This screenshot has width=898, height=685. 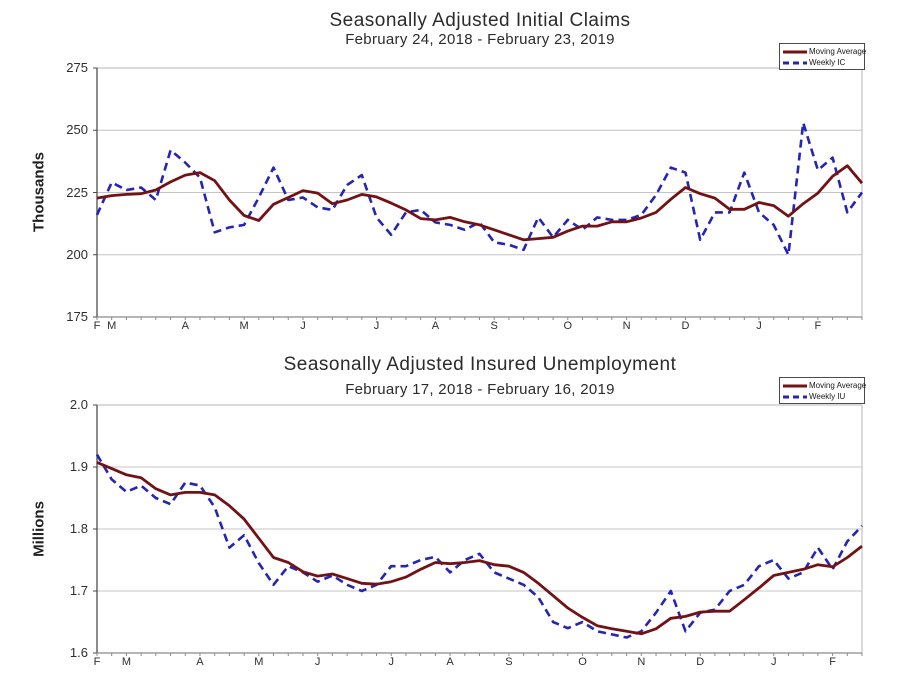 What do you see at coordinates (78, 528) in the screenshot?
I see `y-tick-label: 1.8` at bounding box center [78, 528].